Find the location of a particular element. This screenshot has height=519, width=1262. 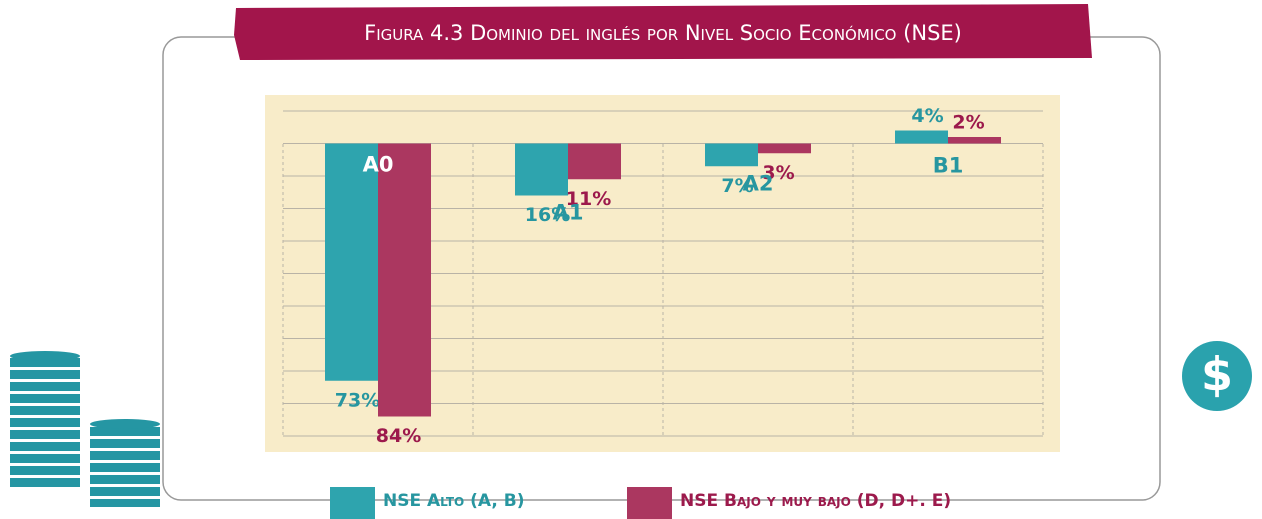

value-label: 16% is located at coordinates (547, 215).